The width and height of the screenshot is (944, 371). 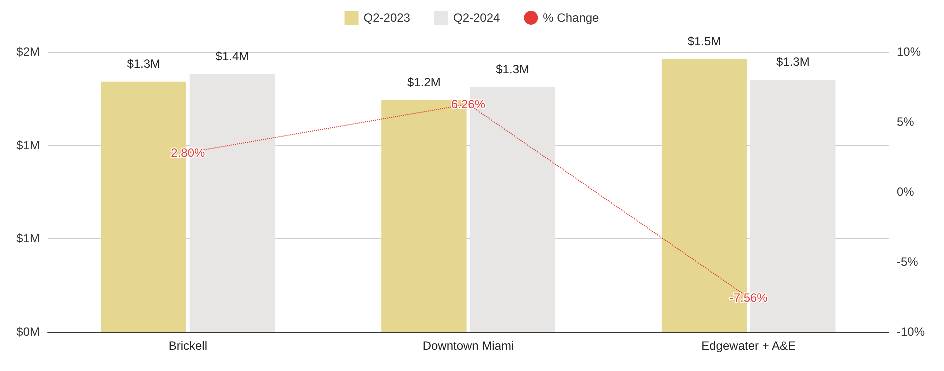 What do you see at coordinates (906, 122) in the screenshot?
I see `y2-tick-label: 5%` at bounding box center [906, 122].